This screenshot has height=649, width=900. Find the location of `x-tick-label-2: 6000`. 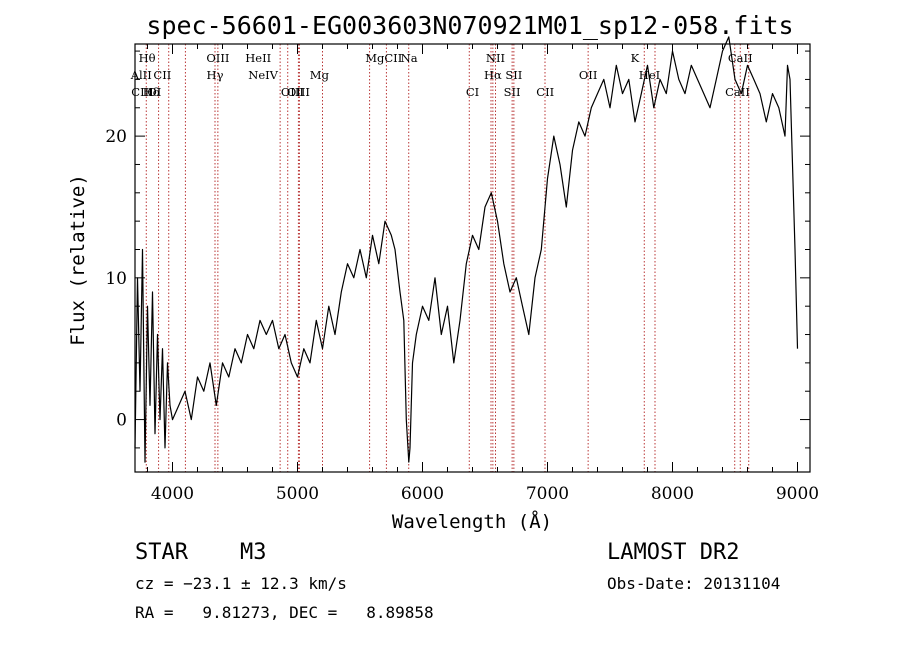

x-tick-label-2: 6000 is located at coordinates (422, 494).